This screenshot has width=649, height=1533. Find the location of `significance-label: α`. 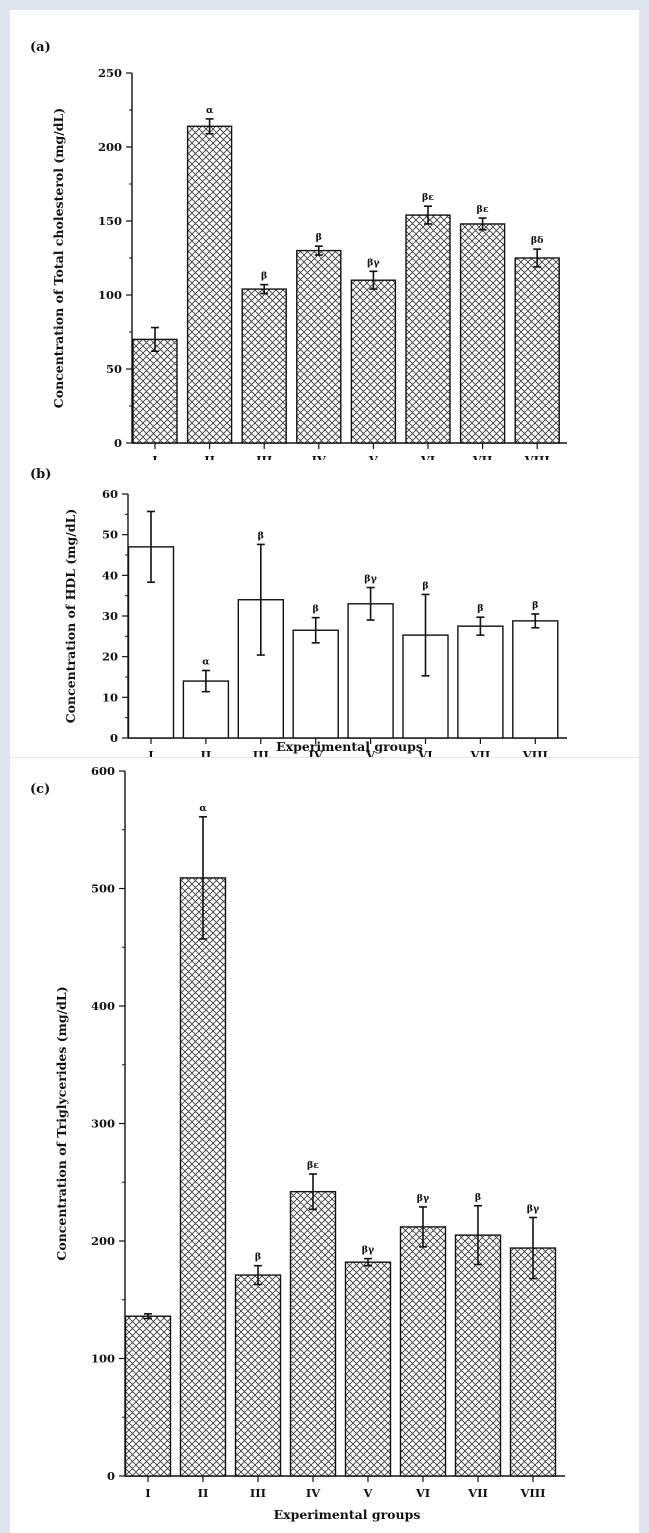

significance-label: α is located at coordinates (203, 808).